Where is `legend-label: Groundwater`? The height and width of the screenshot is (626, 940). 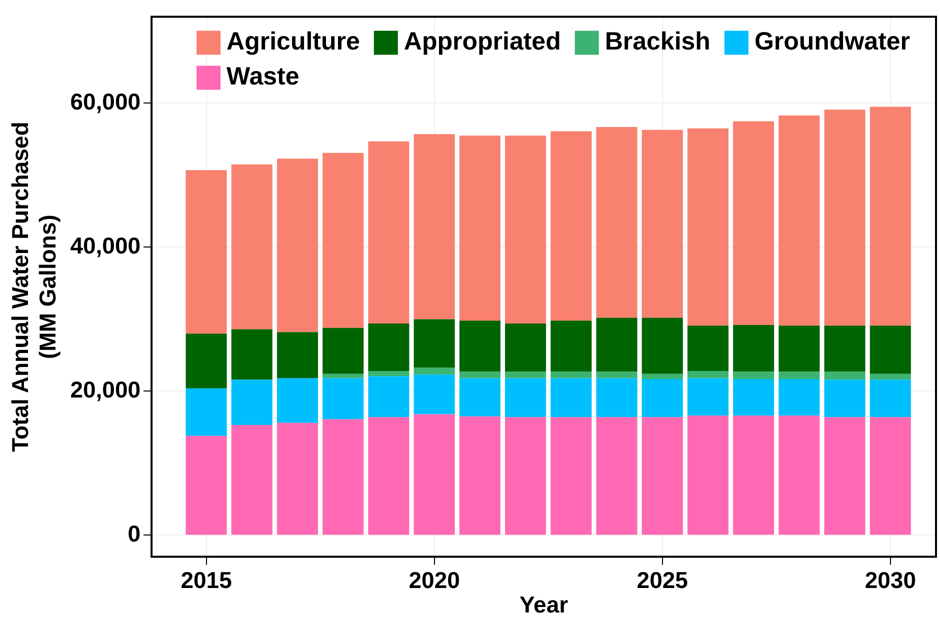 legend-label: Groundwater is located at coordinates (832, 42).